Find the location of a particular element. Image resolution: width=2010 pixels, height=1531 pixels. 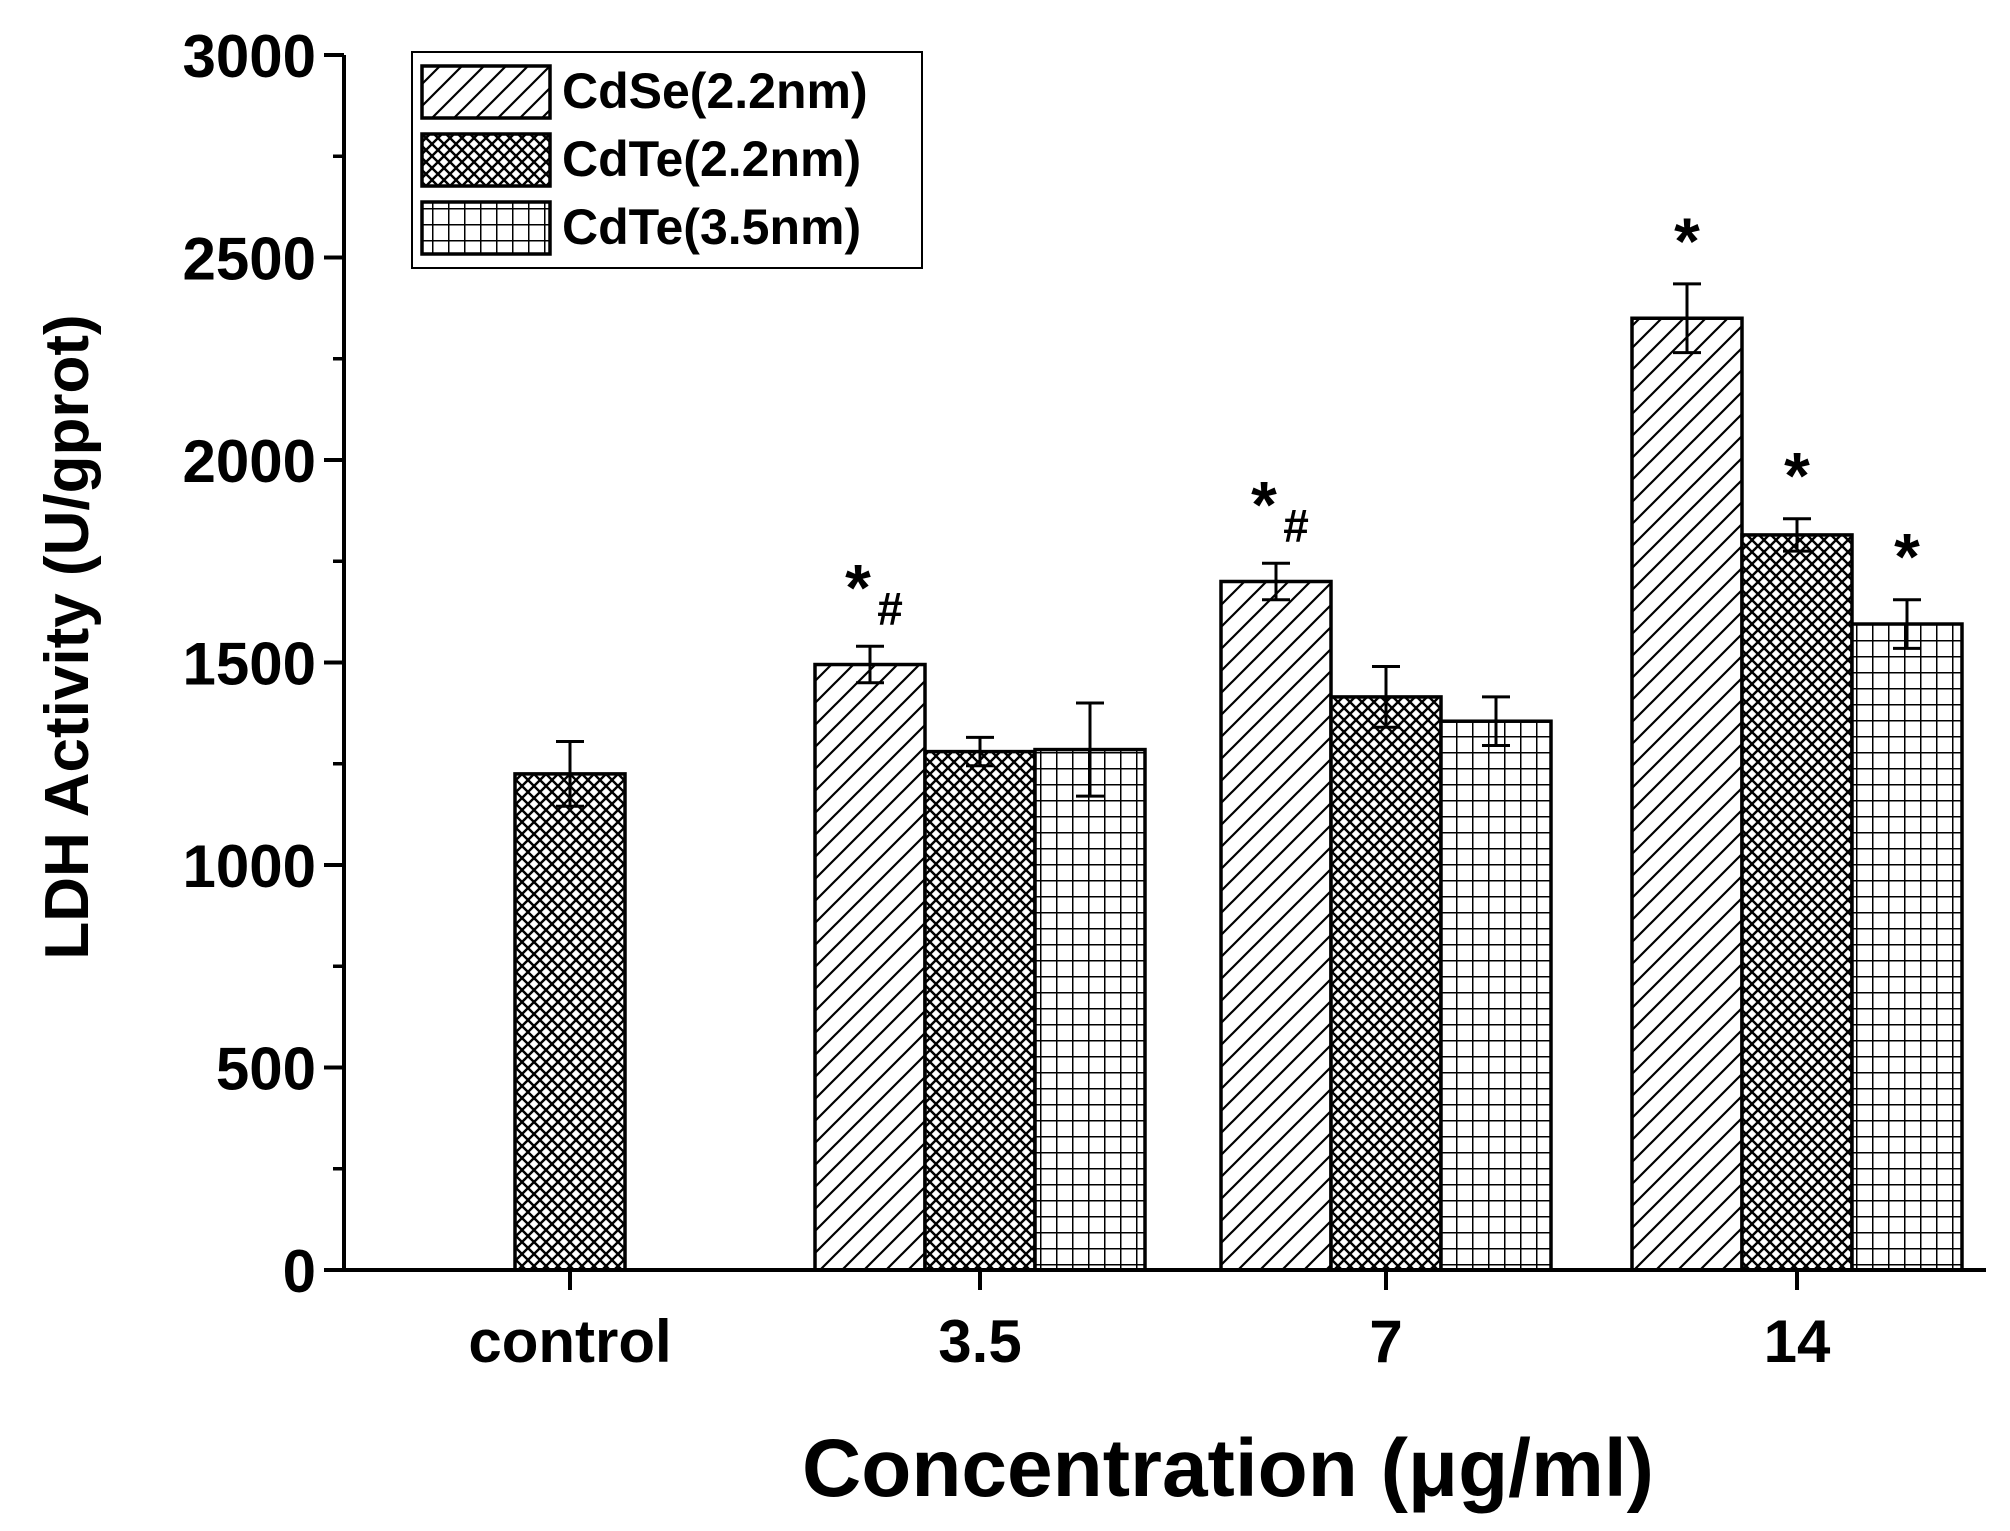

y-tick-label: 2500 is located at coordinates (249, 259).